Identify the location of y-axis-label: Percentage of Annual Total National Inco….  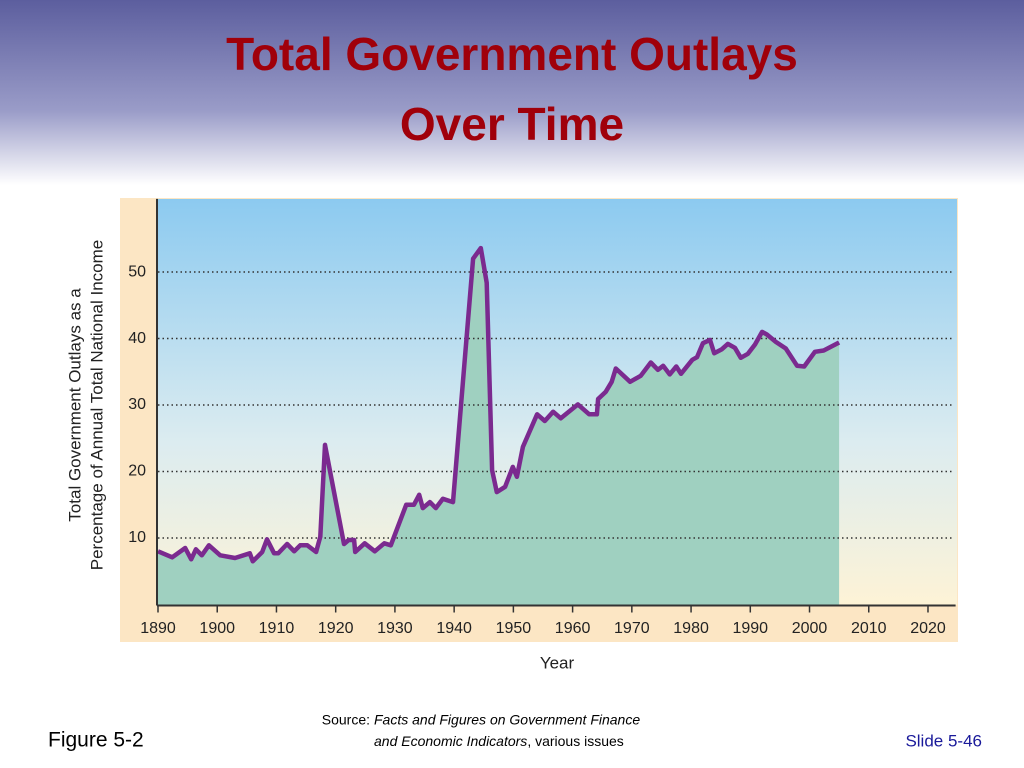
(96, 405).